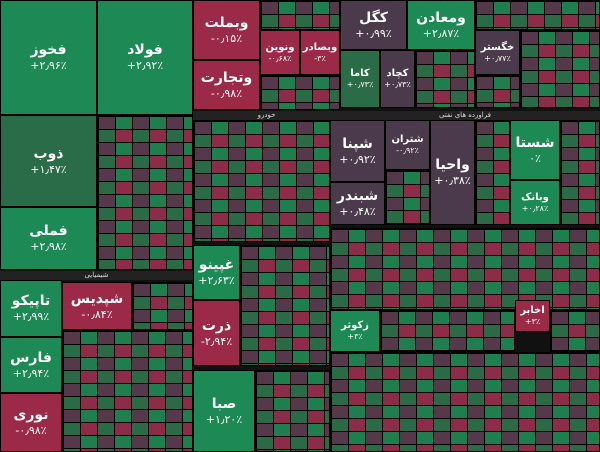  I want to click on symbol: فخوز, so click(48, 50).